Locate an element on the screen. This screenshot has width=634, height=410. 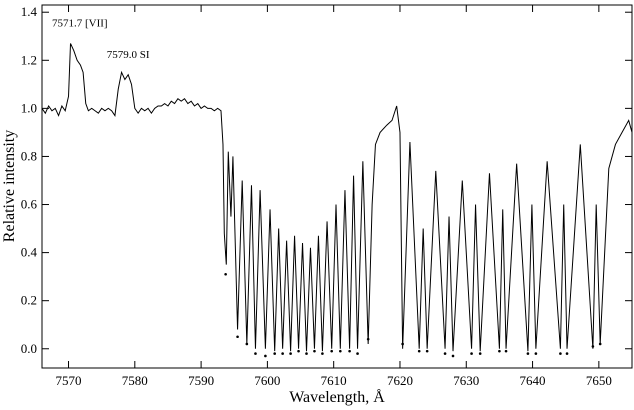
y-tick-label: 0.8 is located at coordinates (29, 155).